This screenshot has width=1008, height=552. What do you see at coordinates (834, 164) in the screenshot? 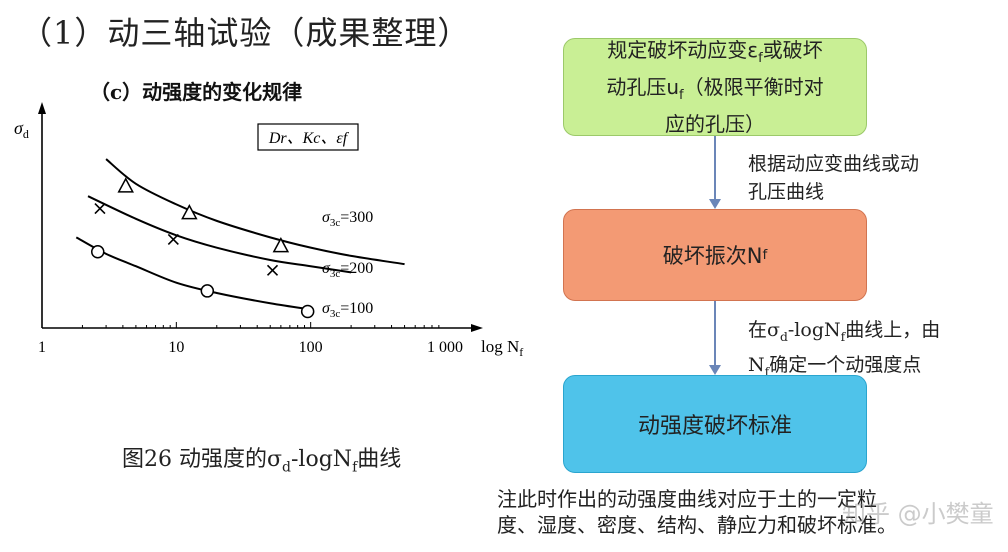
I see `note1-line1: 根据动应变曲线或动` at bounding box center [834, 164].